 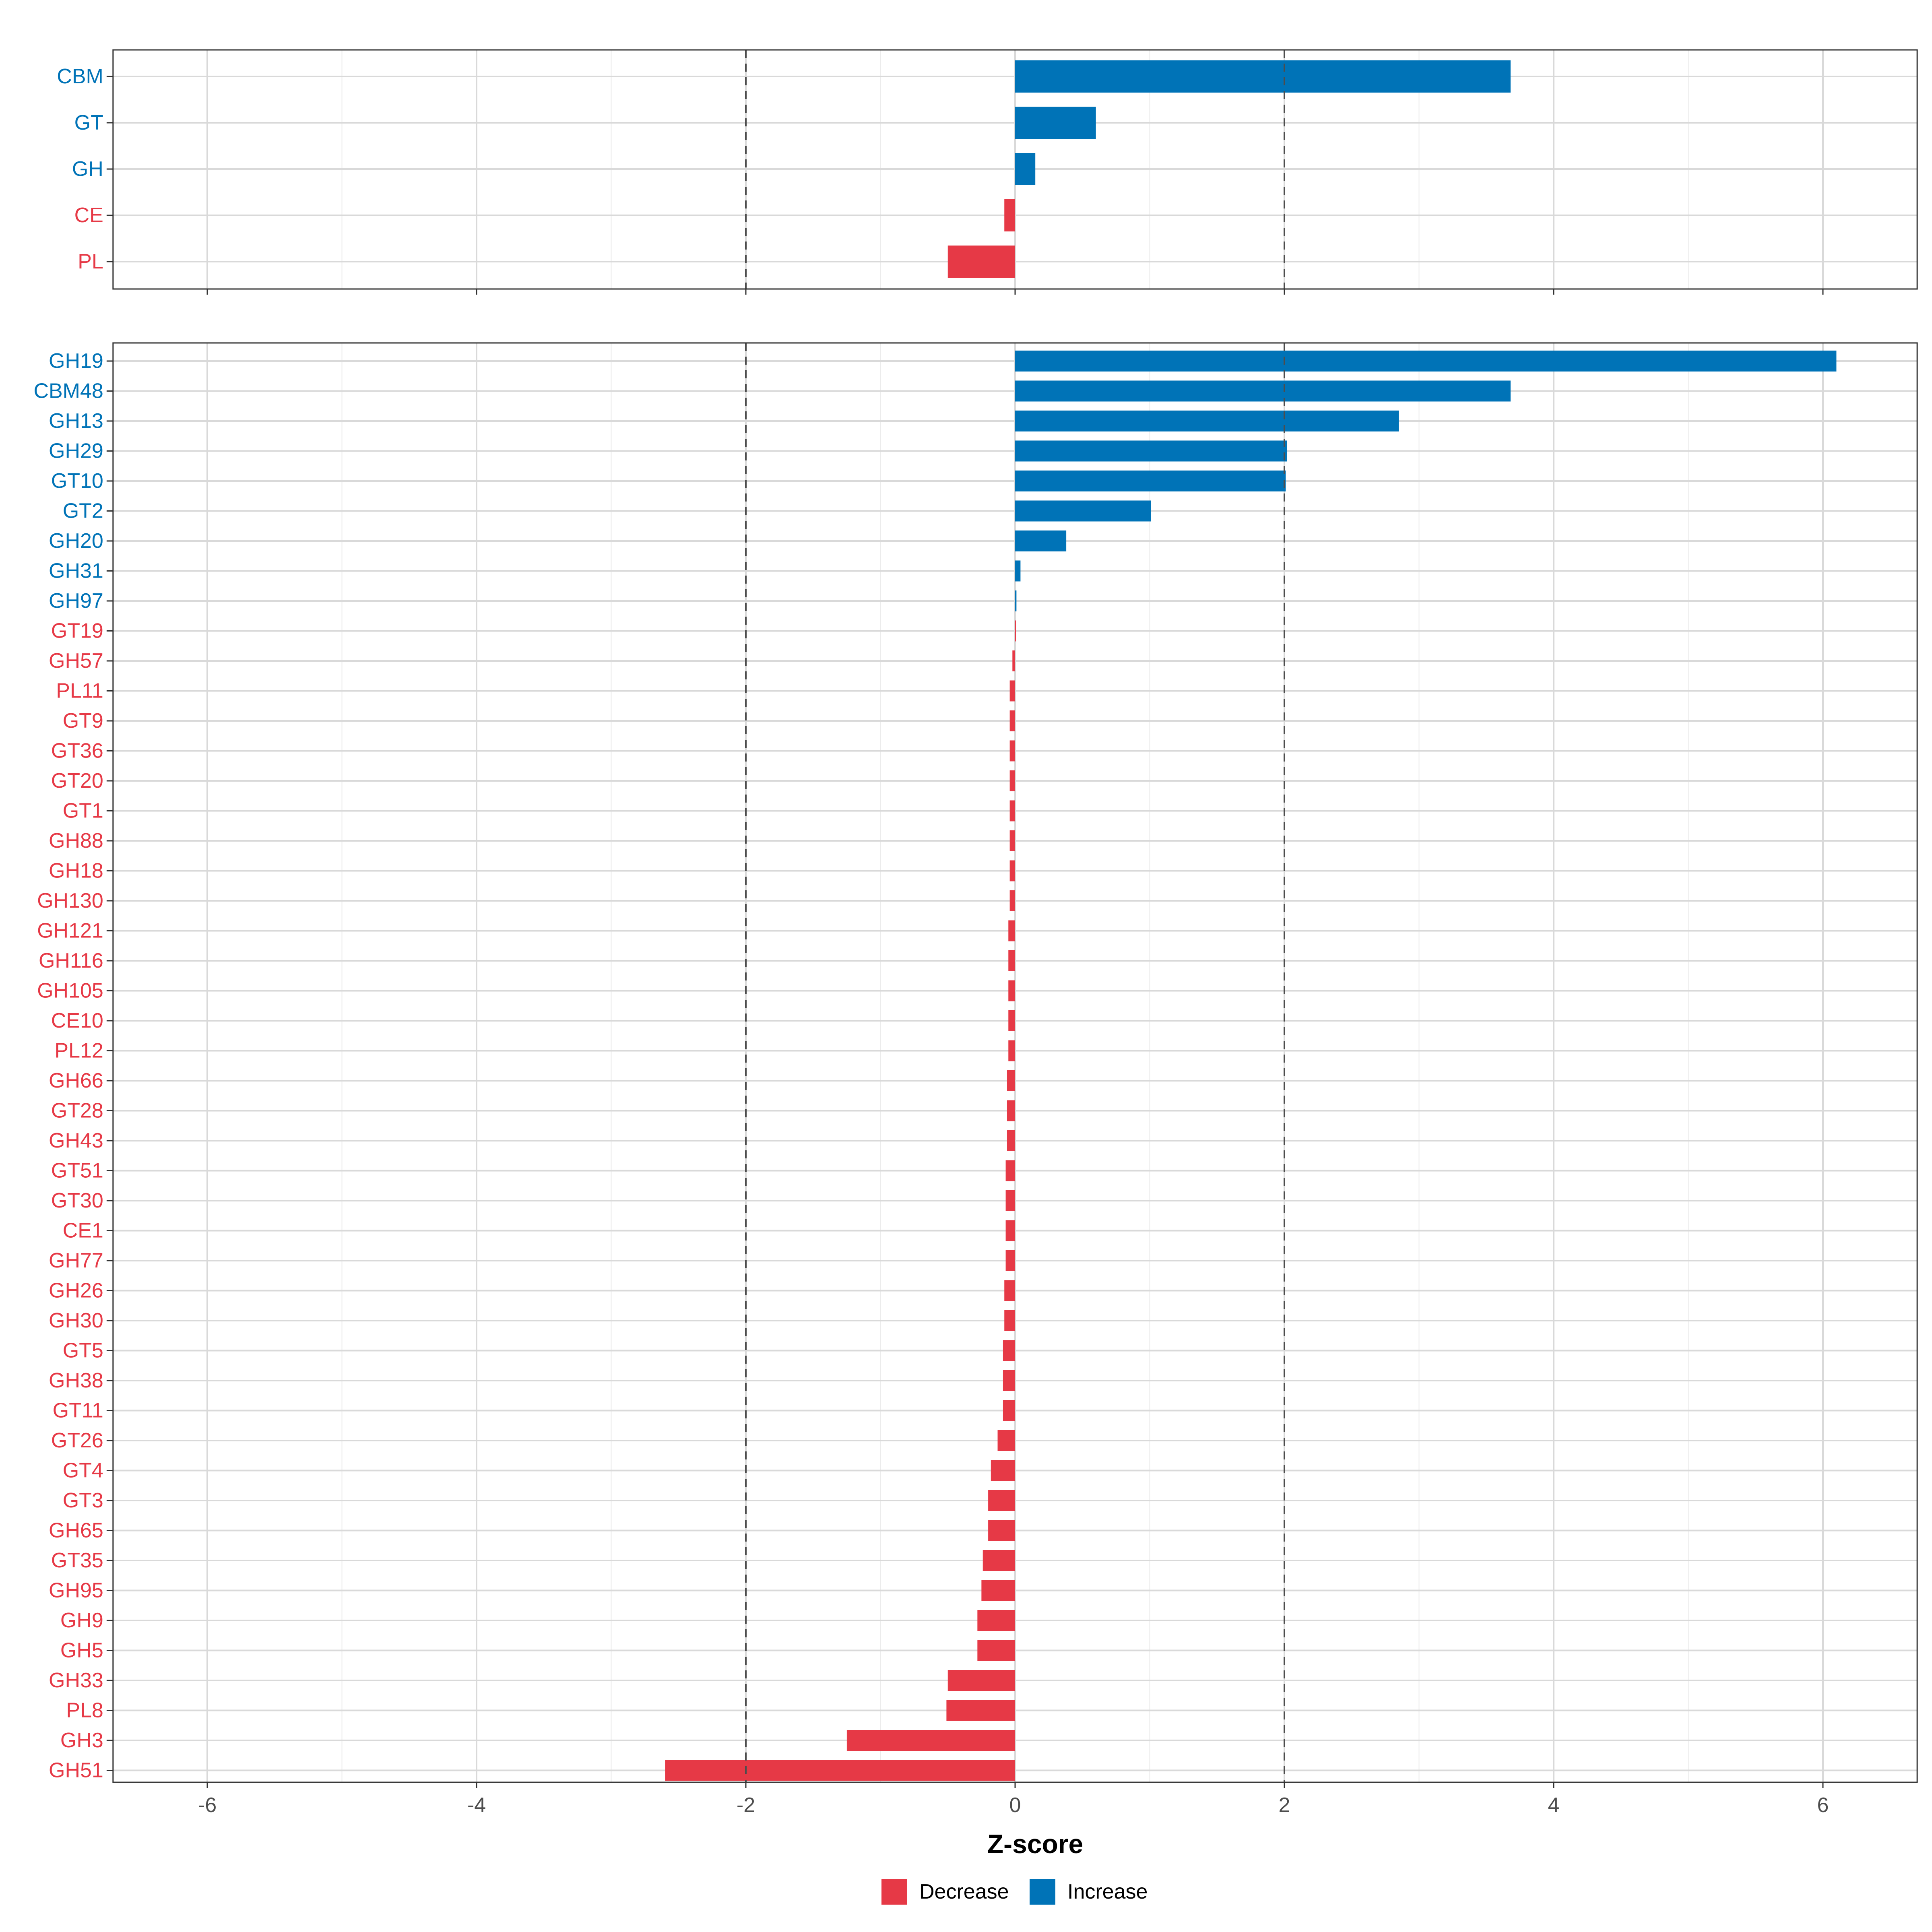 What do you see at coordinates (1012, 870) in the screenshot?
I see `bar-gh18` at bounding box center [1012, 870].